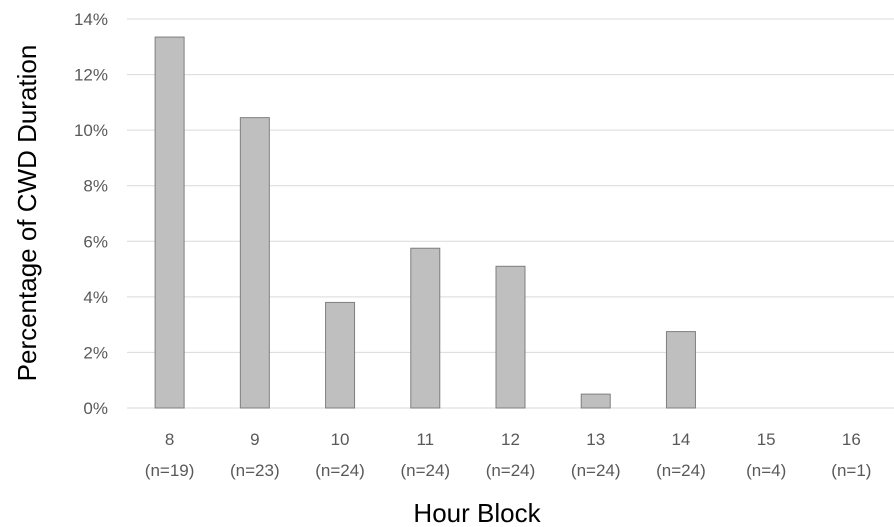  Describe the element at coordinates (255, 470) in the screenshot. I see `x-tick-sublabel: (n=23)` at that location.